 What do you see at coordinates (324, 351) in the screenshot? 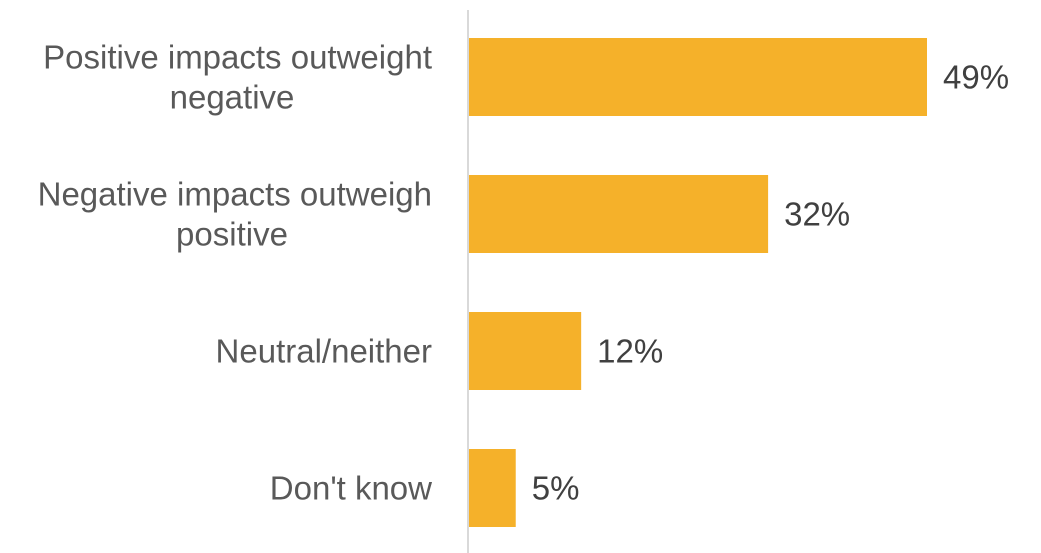
I see `category-label-2-line-0: Neutral/neither` at bounding box center [324, 351].